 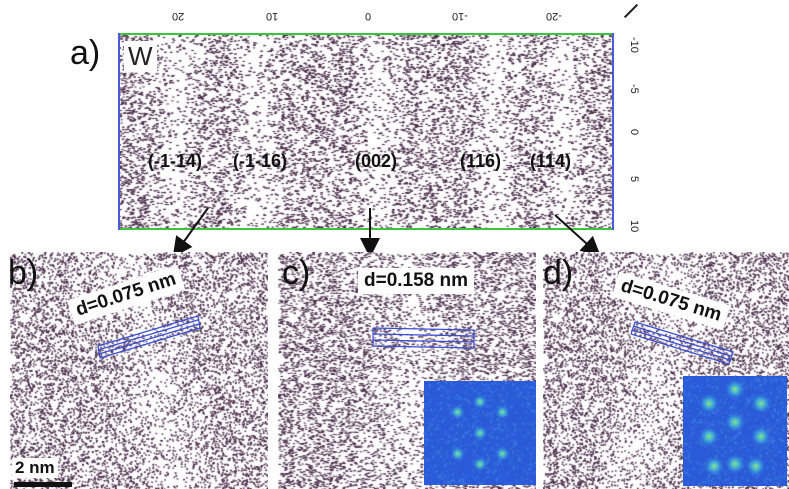 What do you see at coordinates (119, 131) in the screenshot?
I see `frame-left` at bounding box center [119, 131].